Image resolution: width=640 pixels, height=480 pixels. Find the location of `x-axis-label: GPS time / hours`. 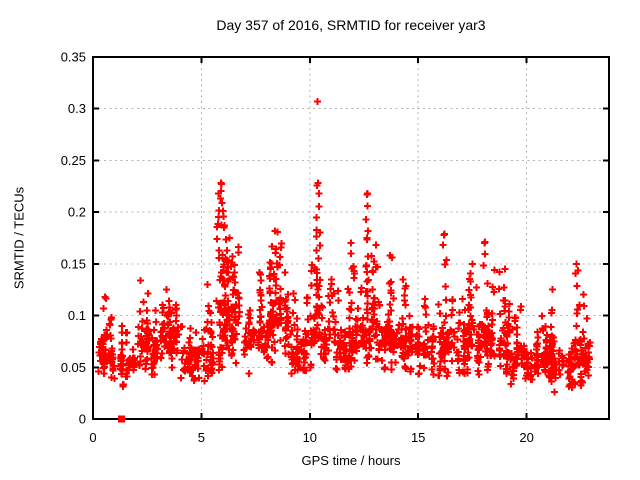

x-axis-label: GPS time / hours is located at coordinates (351, 460).